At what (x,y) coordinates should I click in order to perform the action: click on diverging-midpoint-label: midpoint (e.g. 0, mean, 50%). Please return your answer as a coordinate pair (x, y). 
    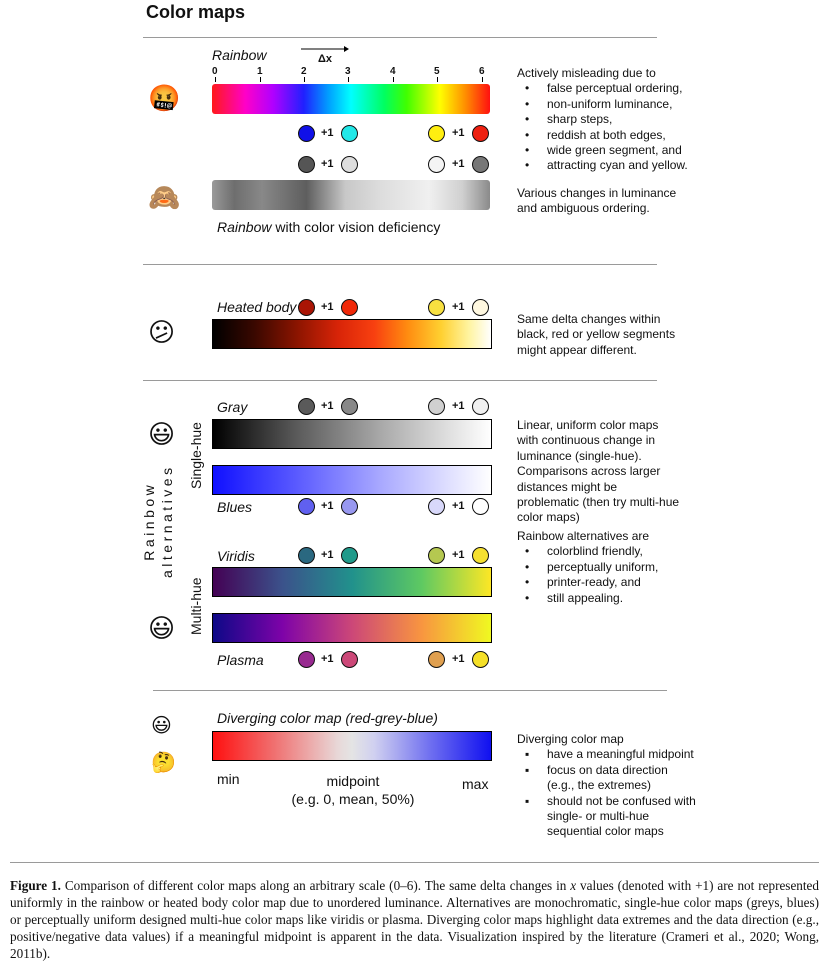
    Looking at the image, I should click on (353, 790).